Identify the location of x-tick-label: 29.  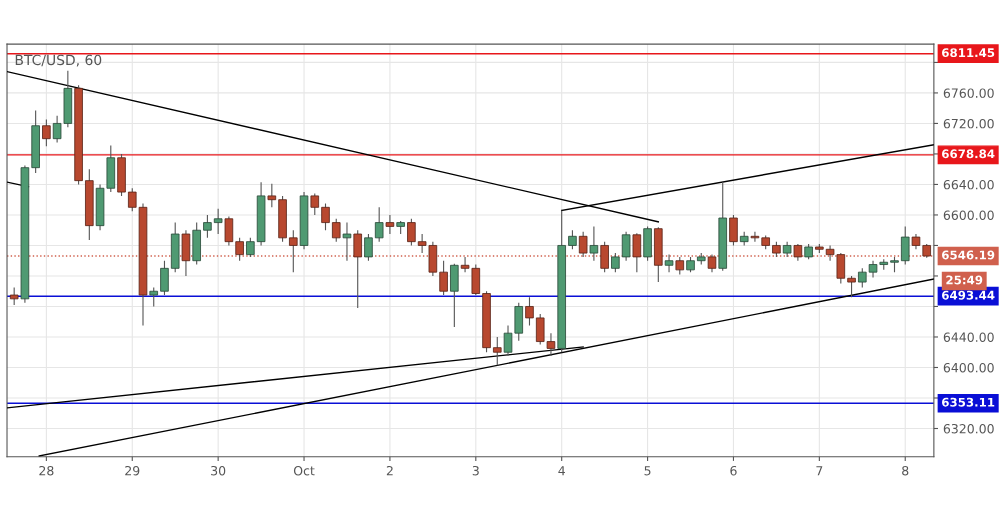
(132, 470).